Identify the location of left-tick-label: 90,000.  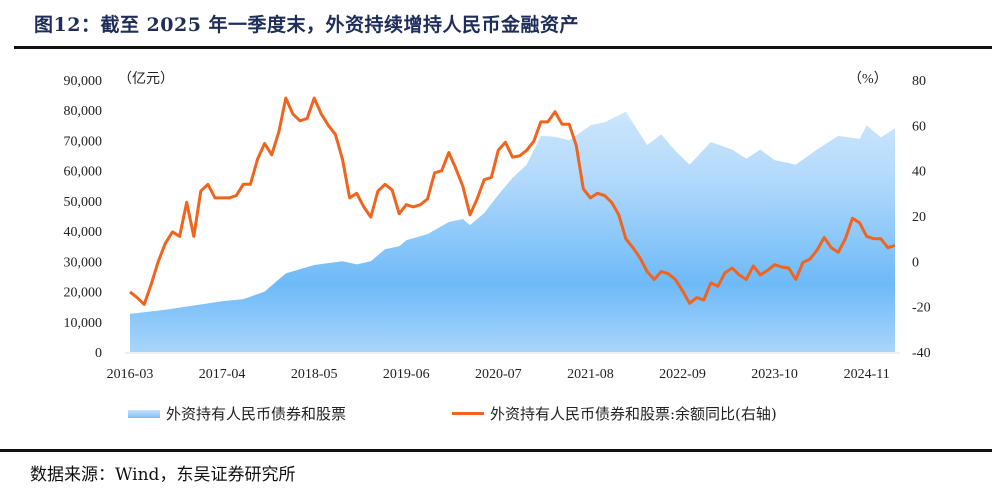
(83, 81).